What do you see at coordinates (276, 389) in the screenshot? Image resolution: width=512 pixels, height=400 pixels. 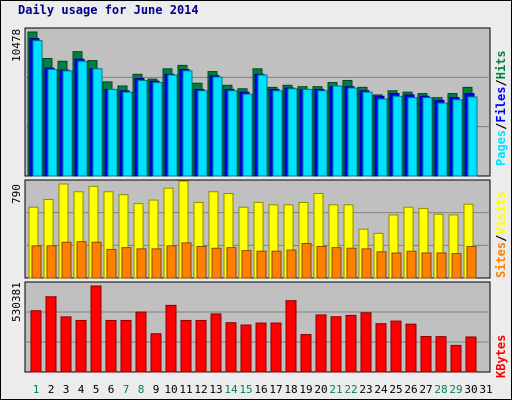 I see `day-label-17: 17` at bounding box center [276, 389].